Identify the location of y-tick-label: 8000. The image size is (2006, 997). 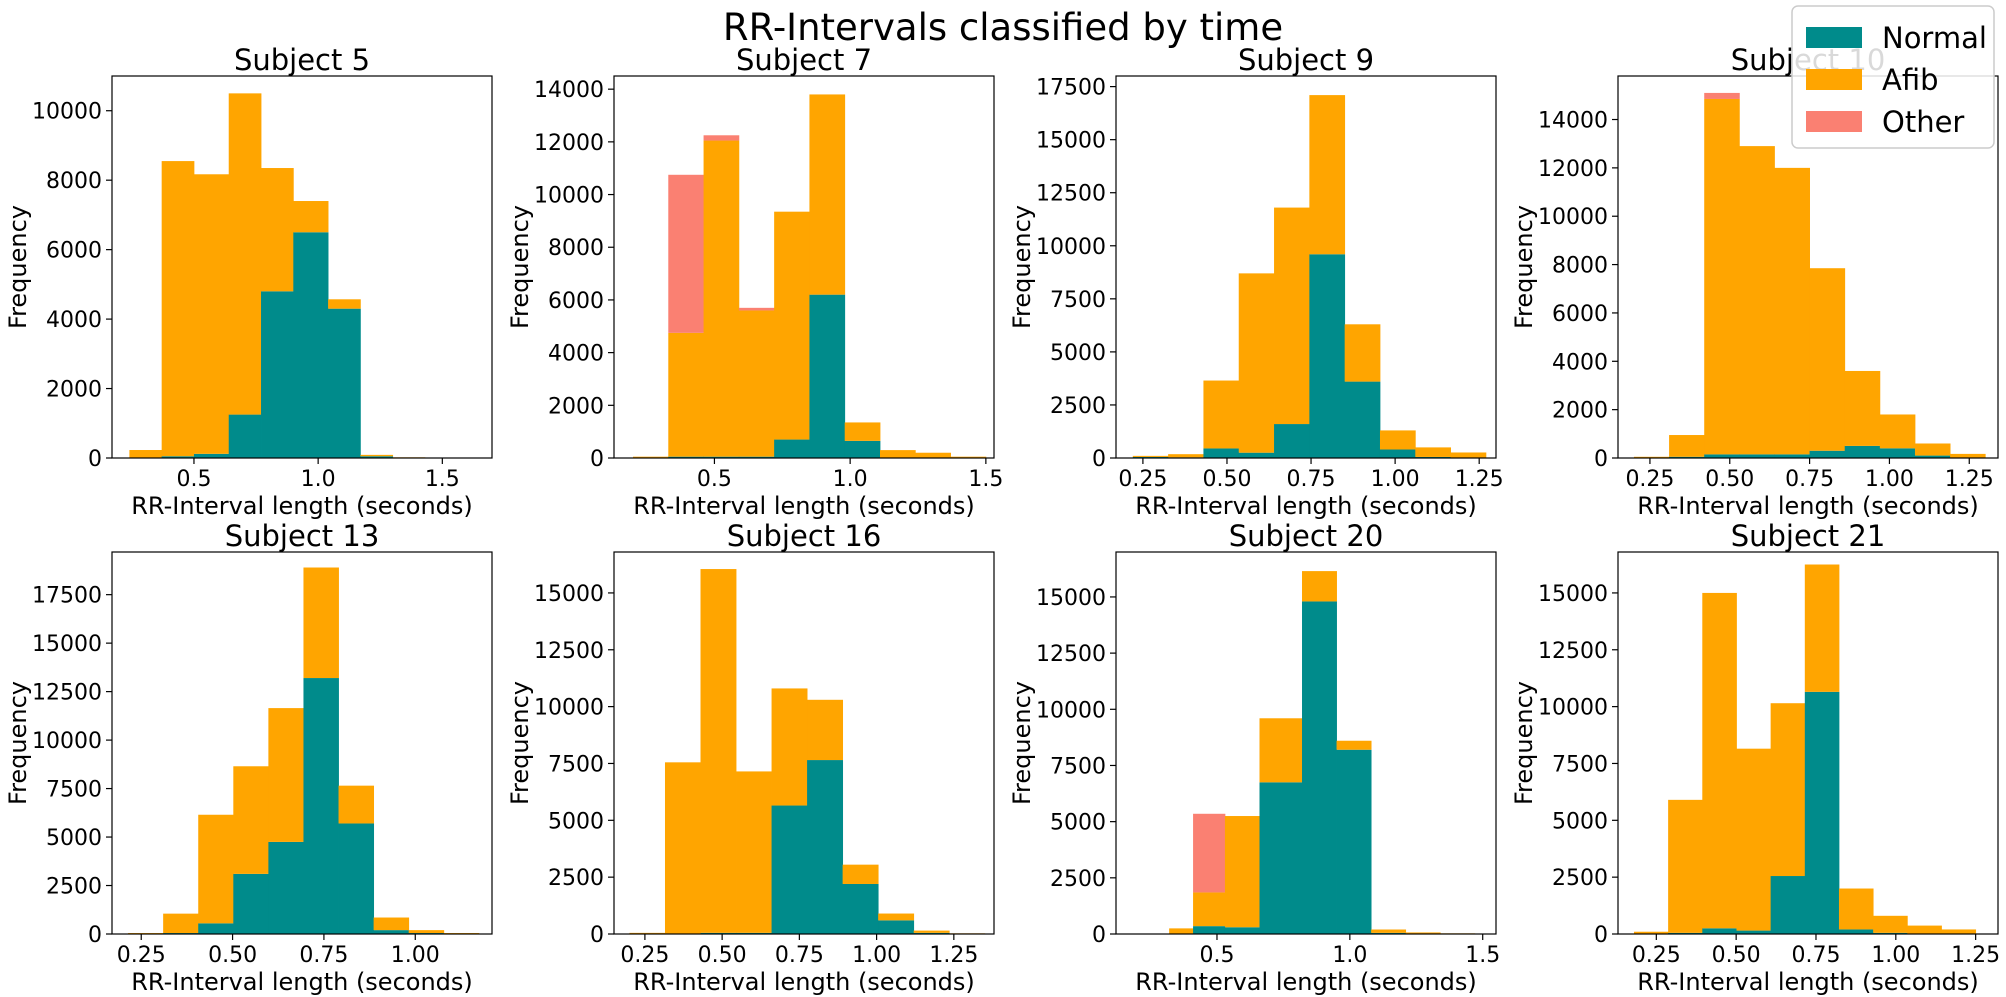
(74, 181).